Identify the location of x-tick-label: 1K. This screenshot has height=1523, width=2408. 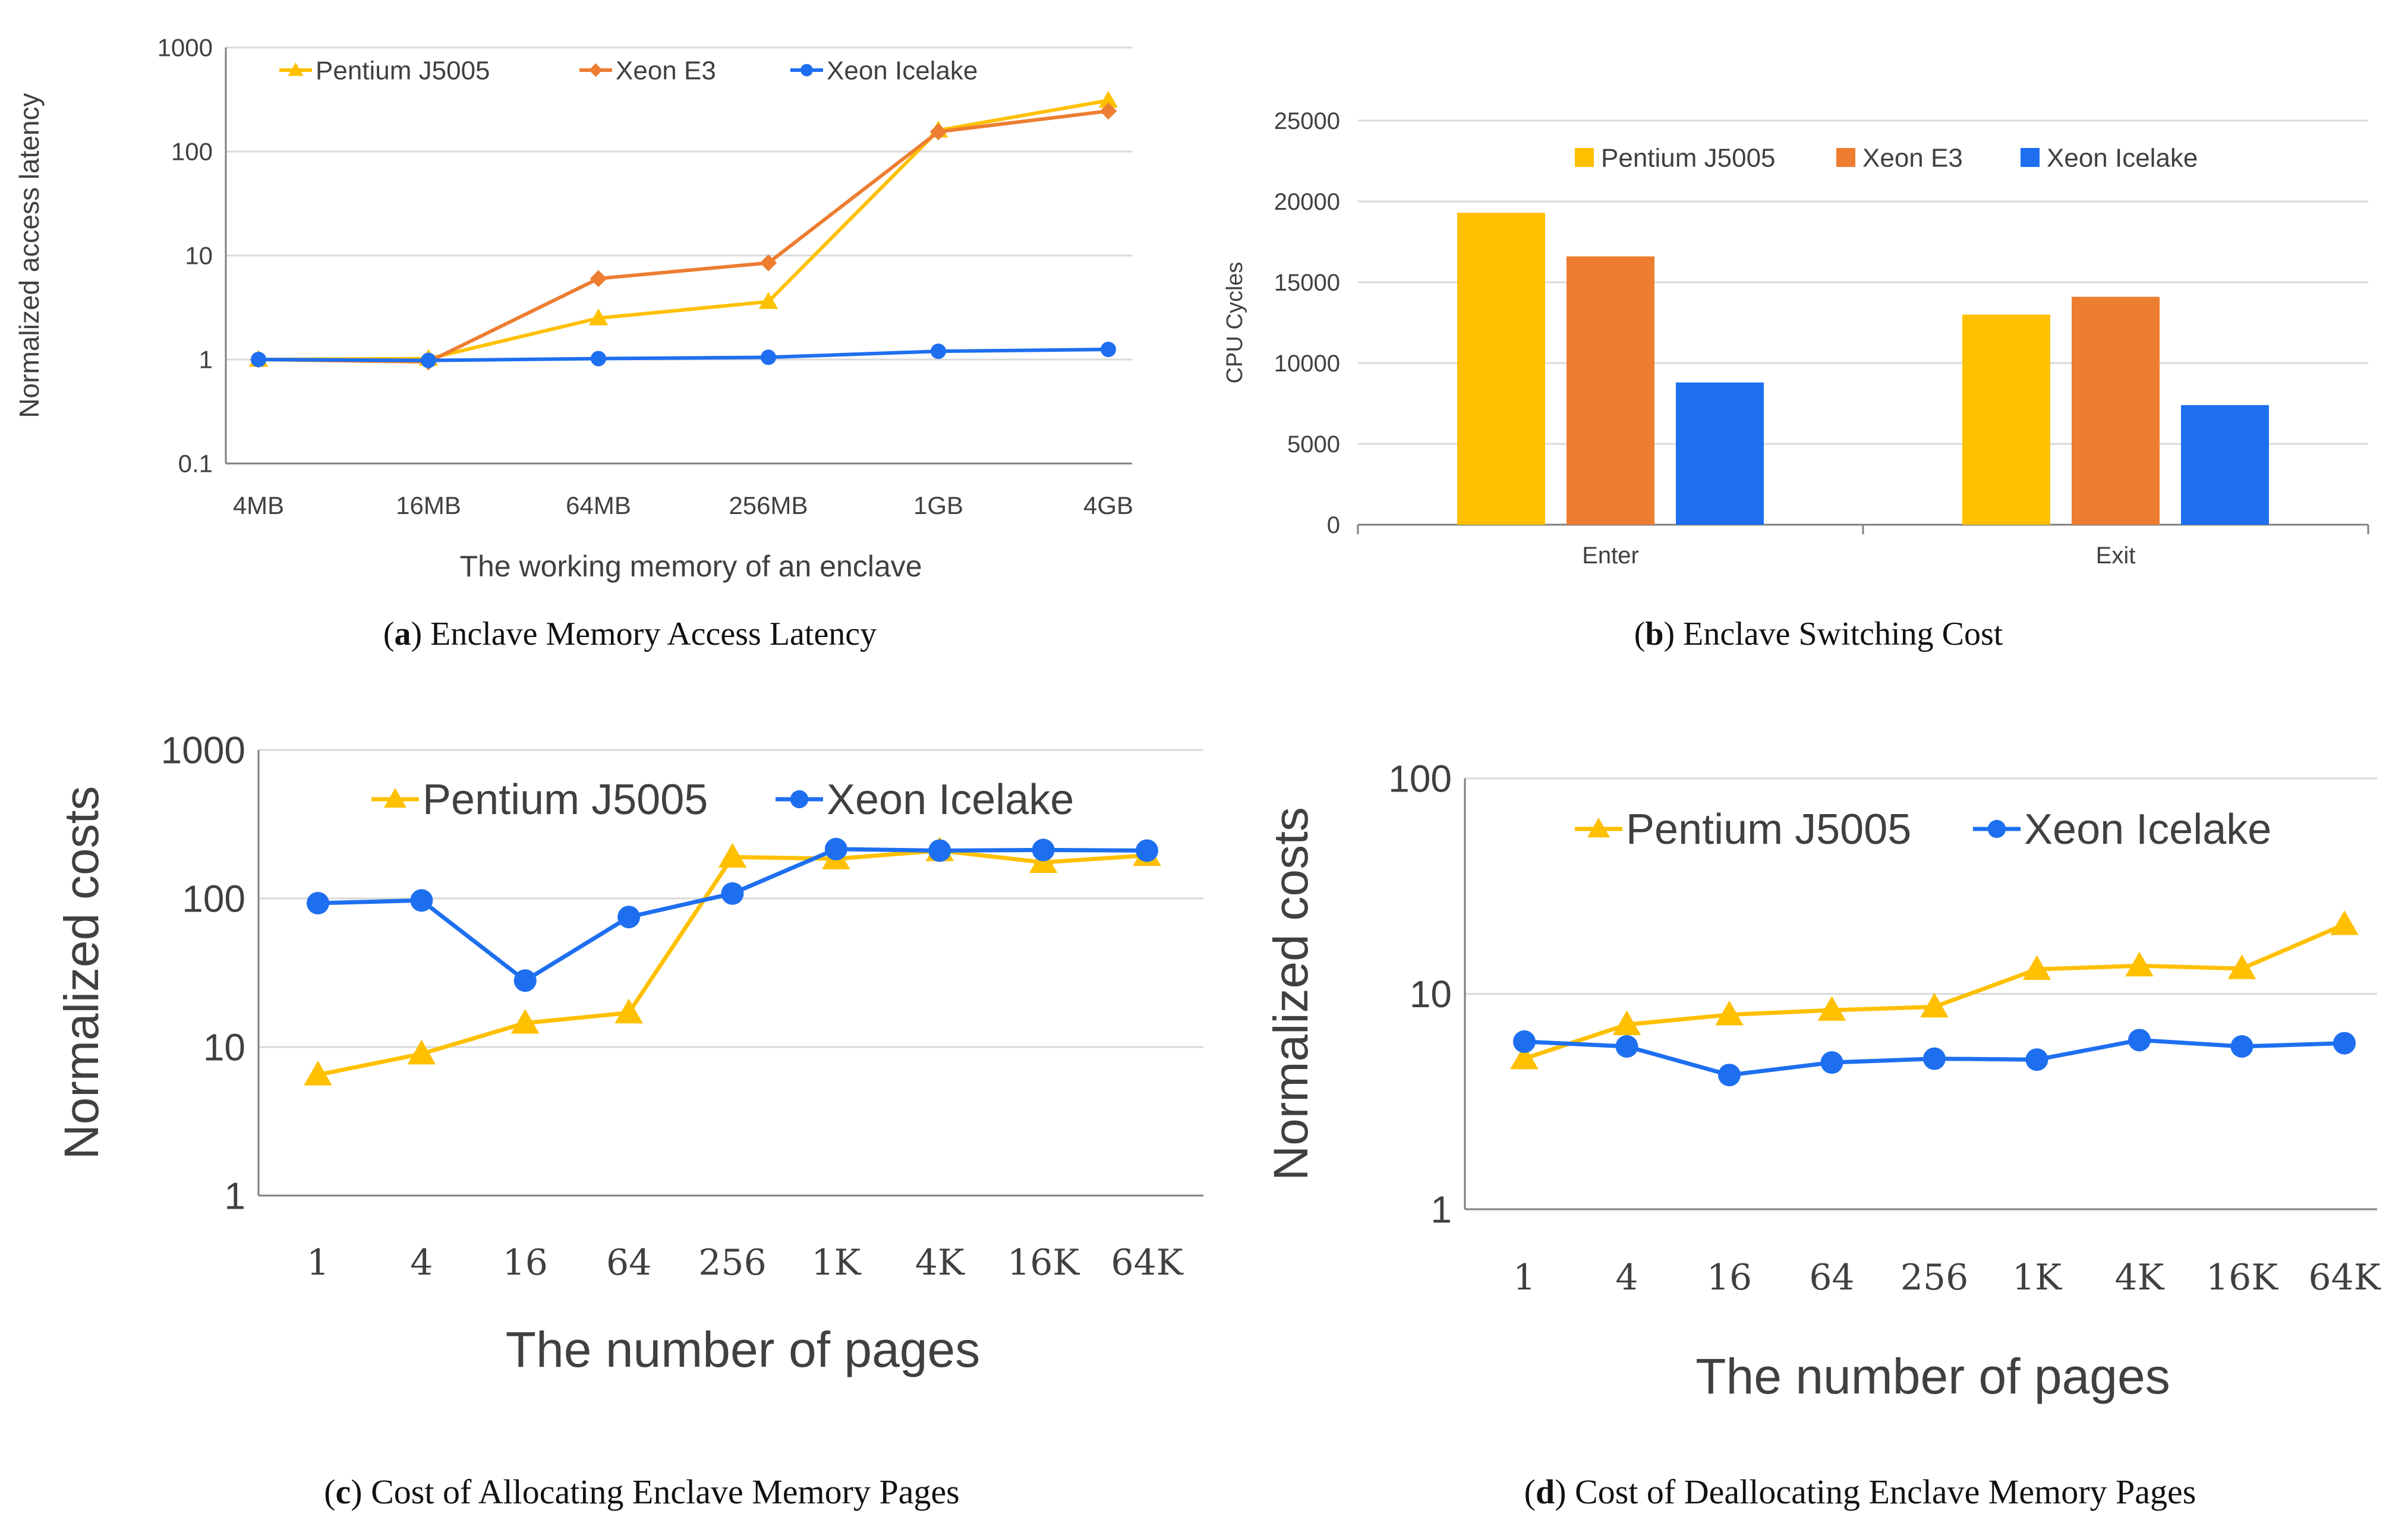
(836, 1263).